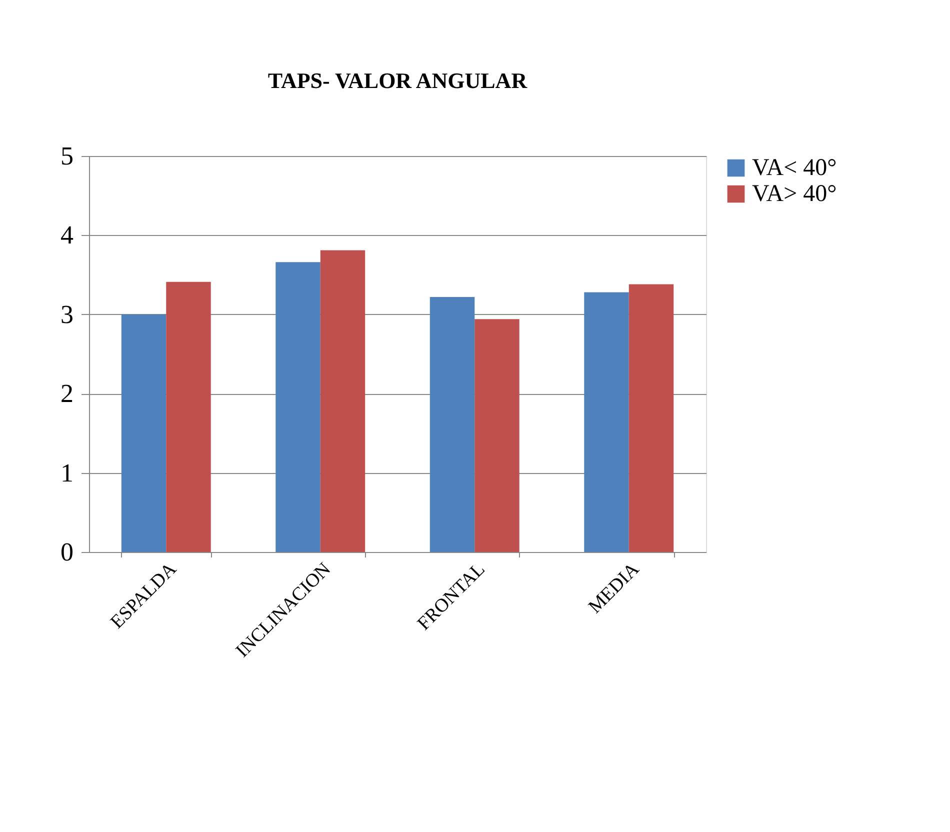 Image resolution: width=950 pixels, height=832 pixels. I want to click on y-tick-label: 5, so click(67, 156).